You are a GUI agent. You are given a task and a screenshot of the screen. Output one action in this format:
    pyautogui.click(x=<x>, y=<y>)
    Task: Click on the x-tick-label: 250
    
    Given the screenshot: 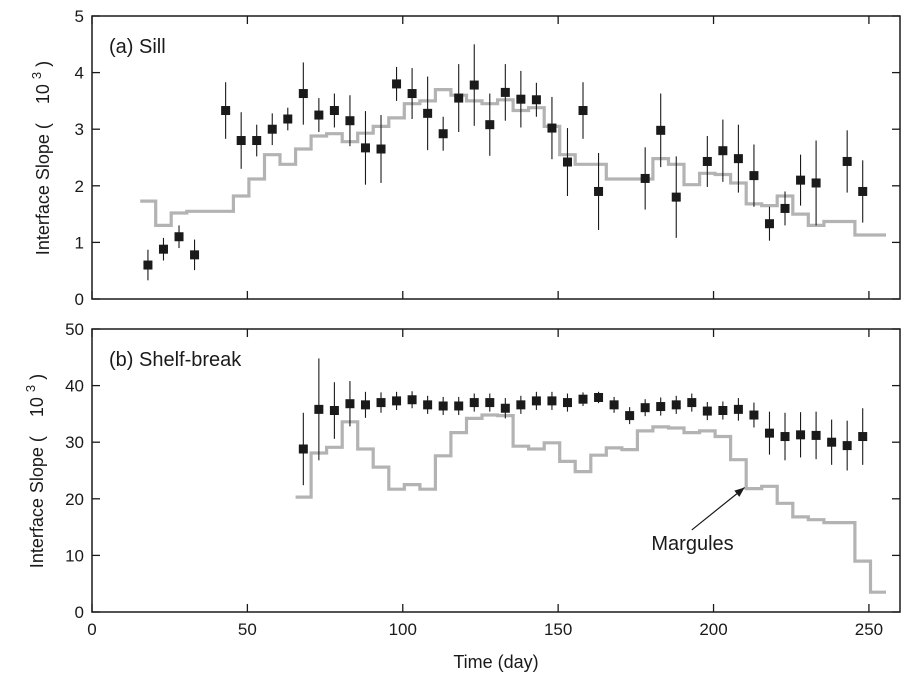 What is the action you would take?
    pyautogui.click(x=869, y=629)
    